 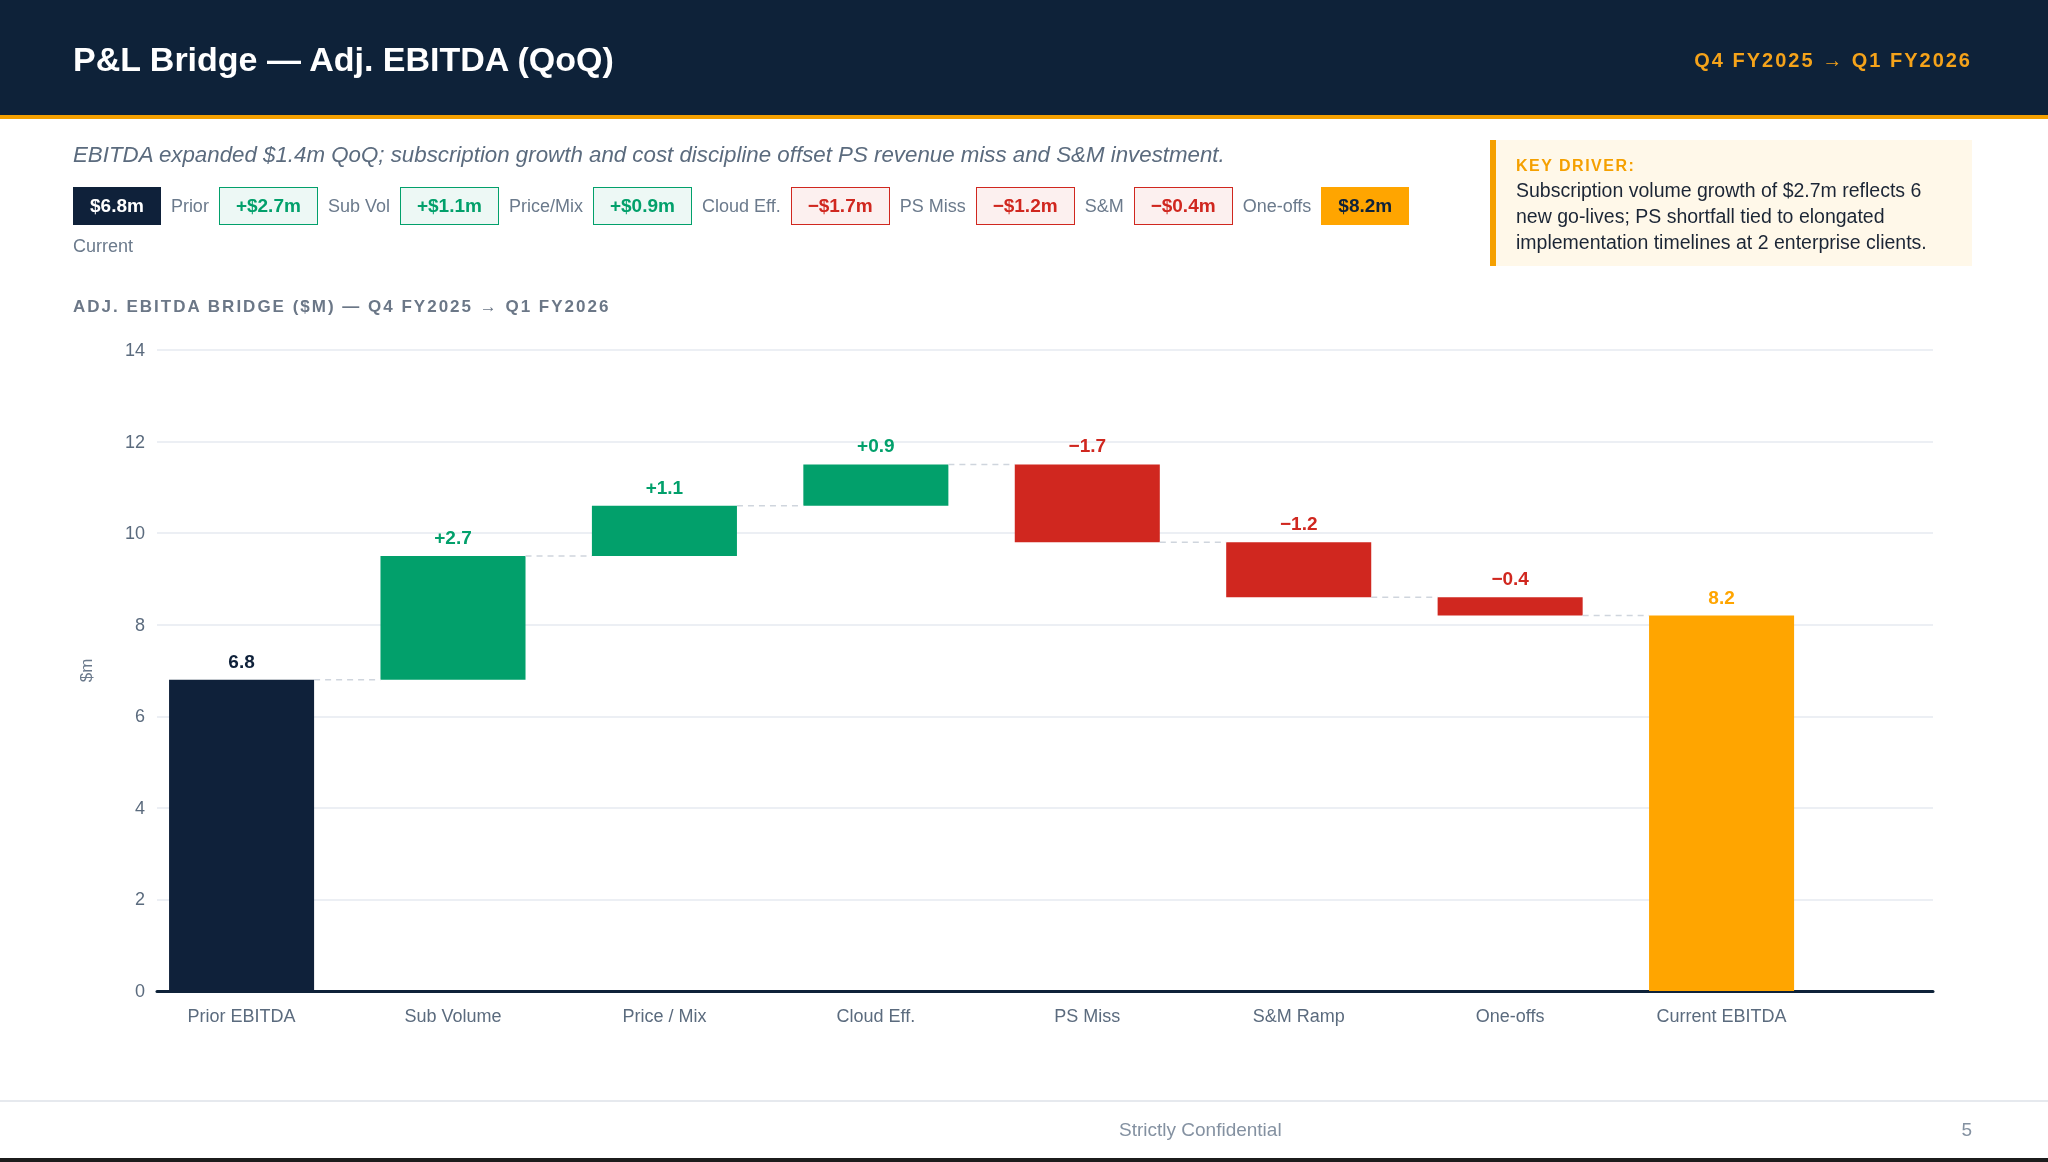 I want to click on data-label: +2.7, so click(x=453, y=538).